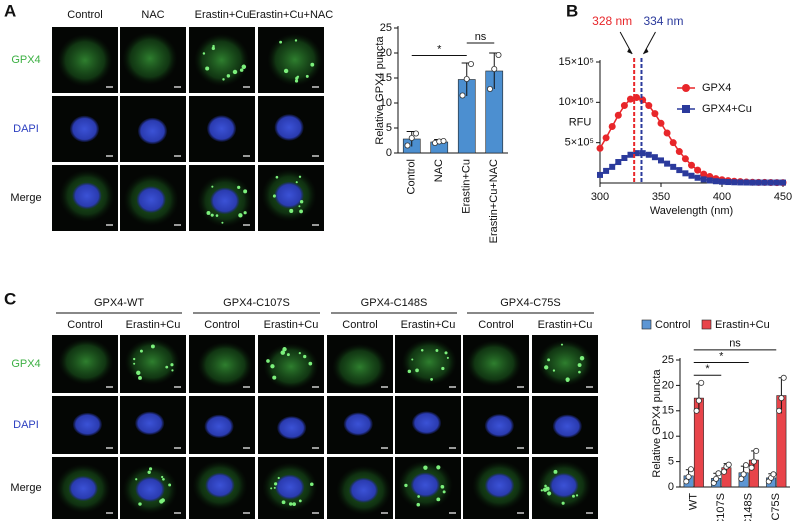  I want to click on y-tick-label: 5×10⁵, so click(579, 143).